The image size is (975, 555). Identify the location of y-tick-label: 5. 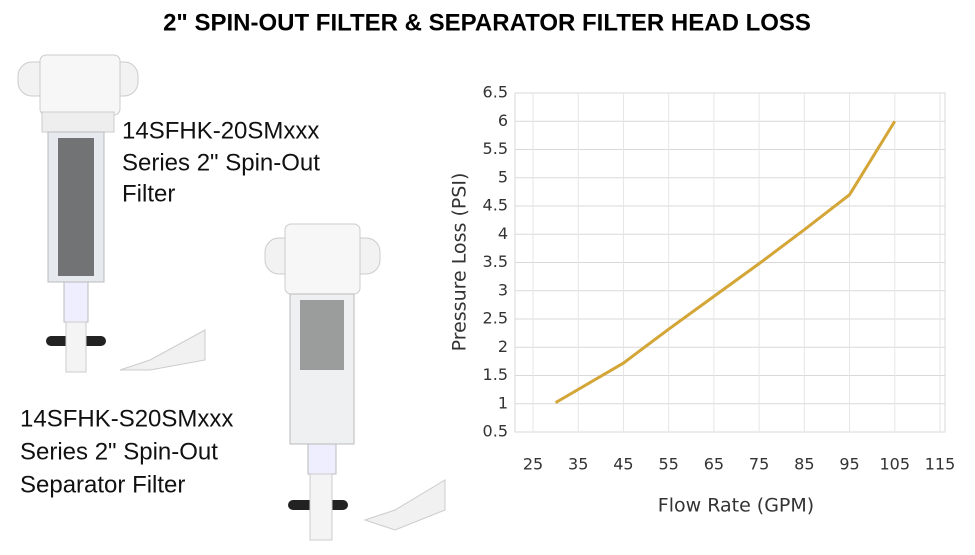
(503, 176).